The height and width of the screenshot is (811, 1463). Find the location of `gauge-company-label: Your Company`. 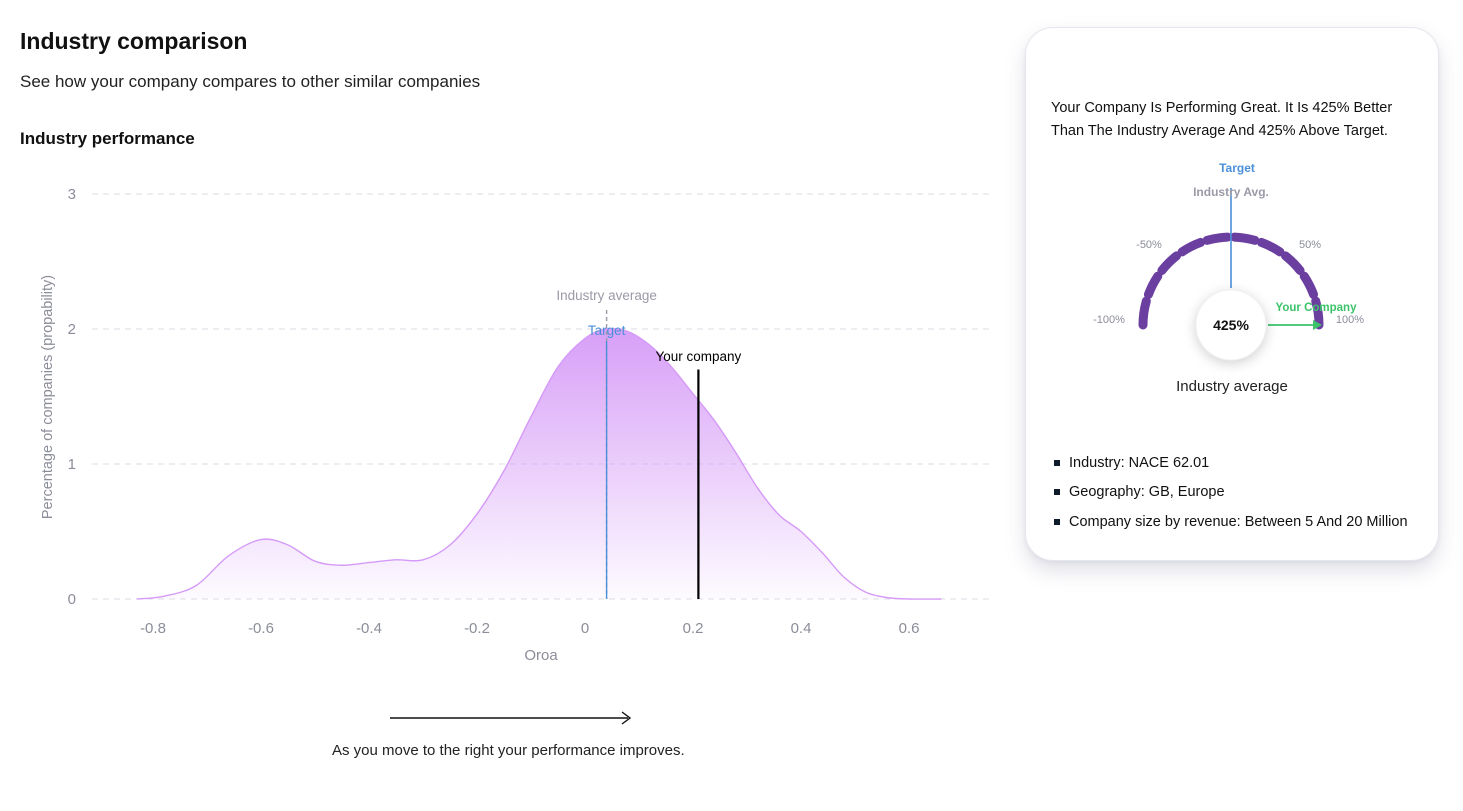

gauge-company-label: Your Company is located at coordinates (1317, 308).